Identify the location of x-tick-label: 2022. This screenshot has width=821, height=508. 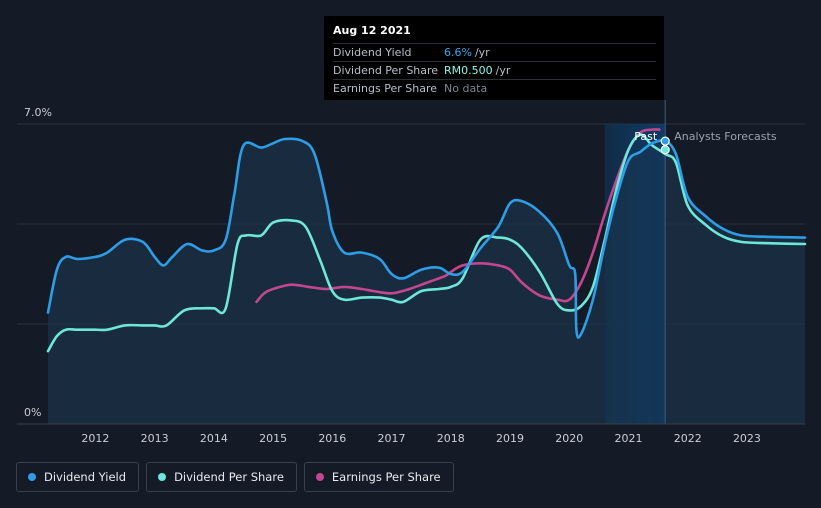
(688, 438).